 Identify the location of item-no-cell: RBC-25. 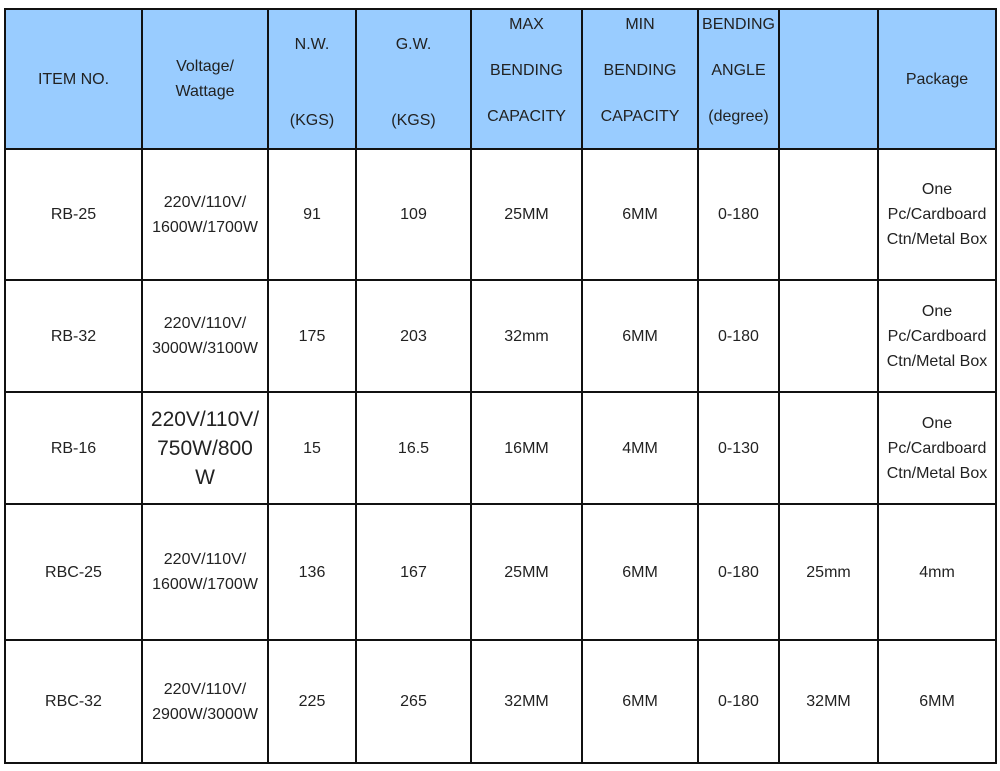
(73, 572).